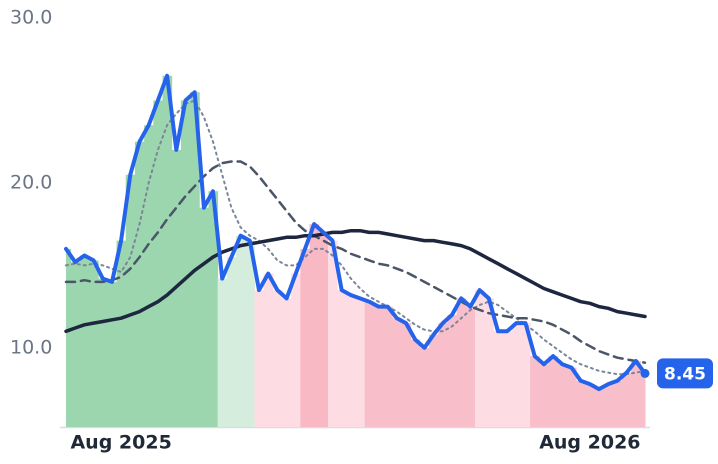  What do you see at coordinates (31, 18) in the screenshot?
I see `y-tick-label: 30.0` at bounding box center [31, 18].